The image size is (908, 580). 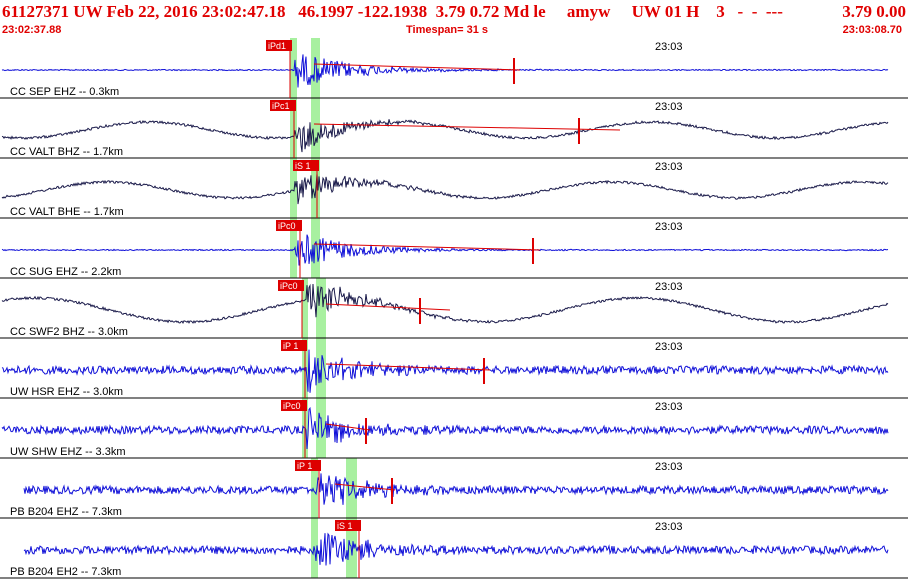 What do you see at coordinates (66, 512) in the screenshot?
I see `station-label: PB B204 EHZ -- 7.3km` at bounding box center [66, 512].